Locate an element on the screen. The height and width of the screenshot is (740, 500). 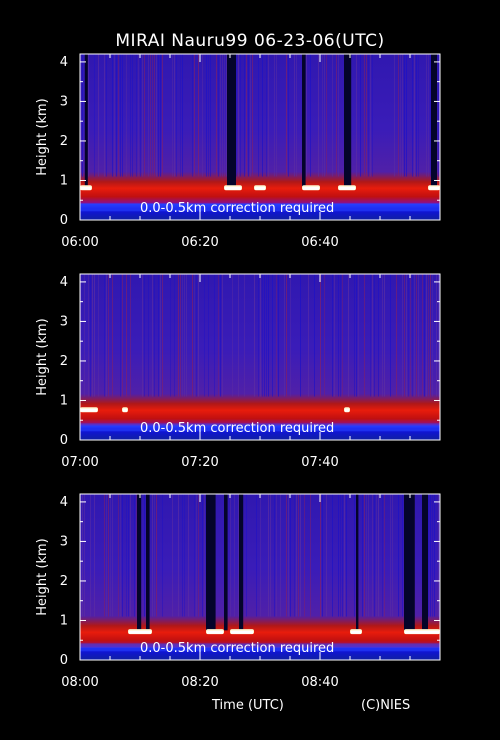
x-tick-label: 07:00 is located at coordinates (79, 462).